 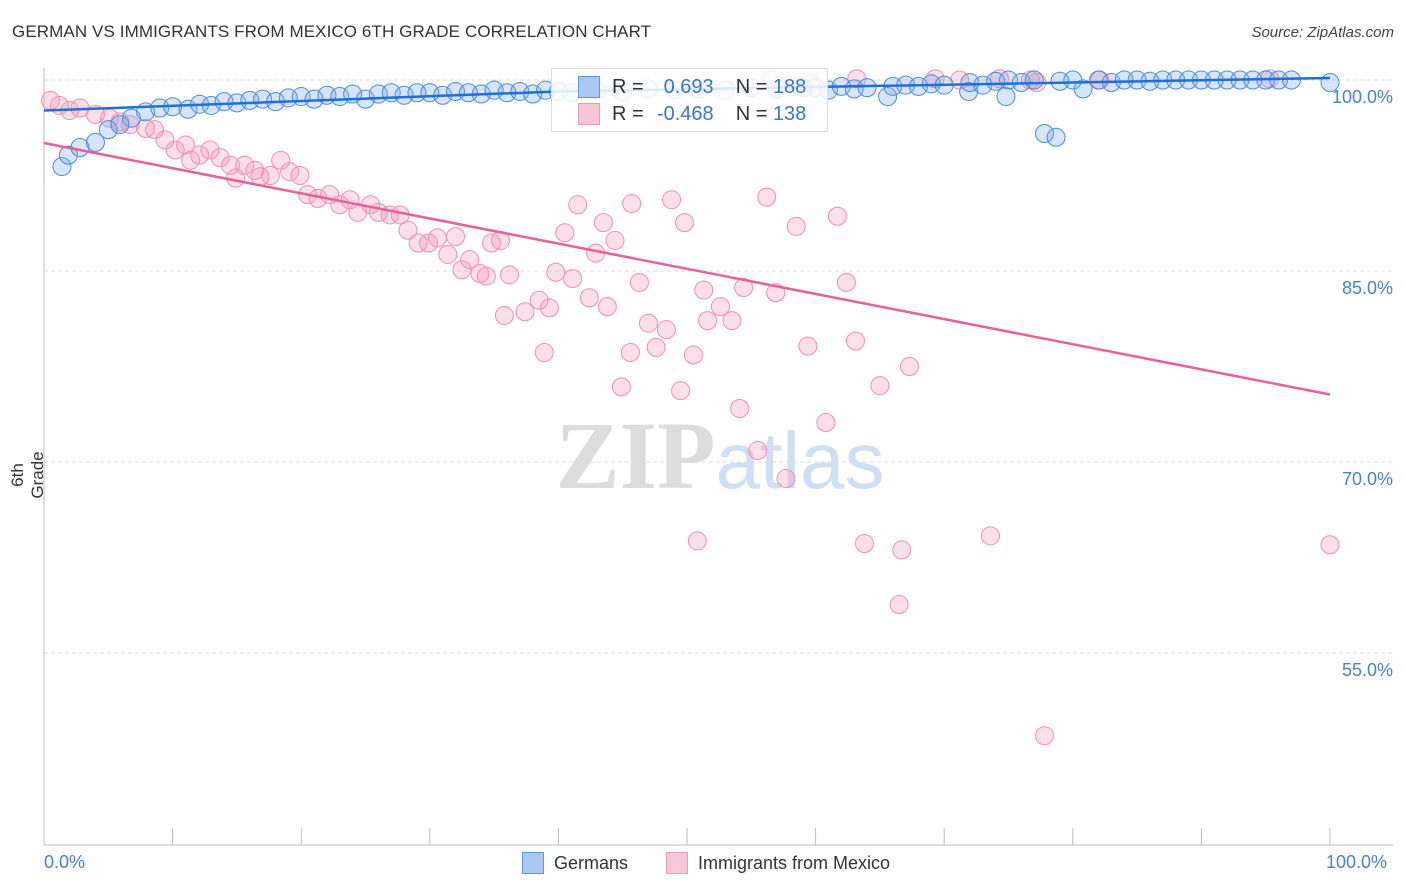 What do you see at coordinates (1367, 479) in the screenshot?
I see `y-tick-label: 70.0%` at bounding box center [1367, 479].